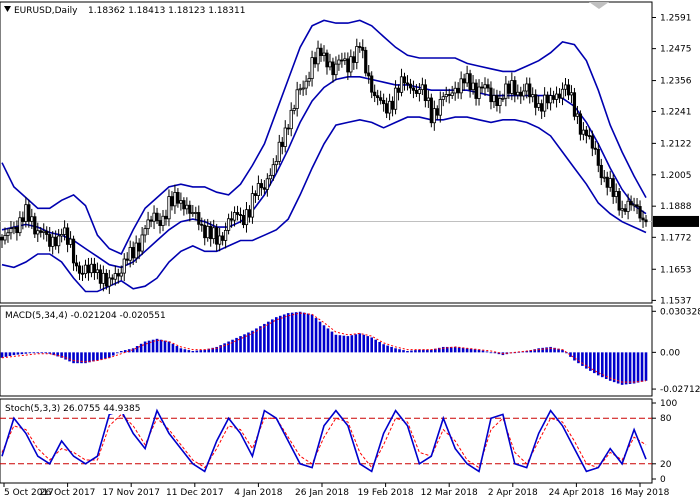 The height and width of the screenshot is (500, 700). What do you see at coordinates (7, 9) in the screenshot?
I see `symbol-dropdown-icon` at bounding box center [7, 9].